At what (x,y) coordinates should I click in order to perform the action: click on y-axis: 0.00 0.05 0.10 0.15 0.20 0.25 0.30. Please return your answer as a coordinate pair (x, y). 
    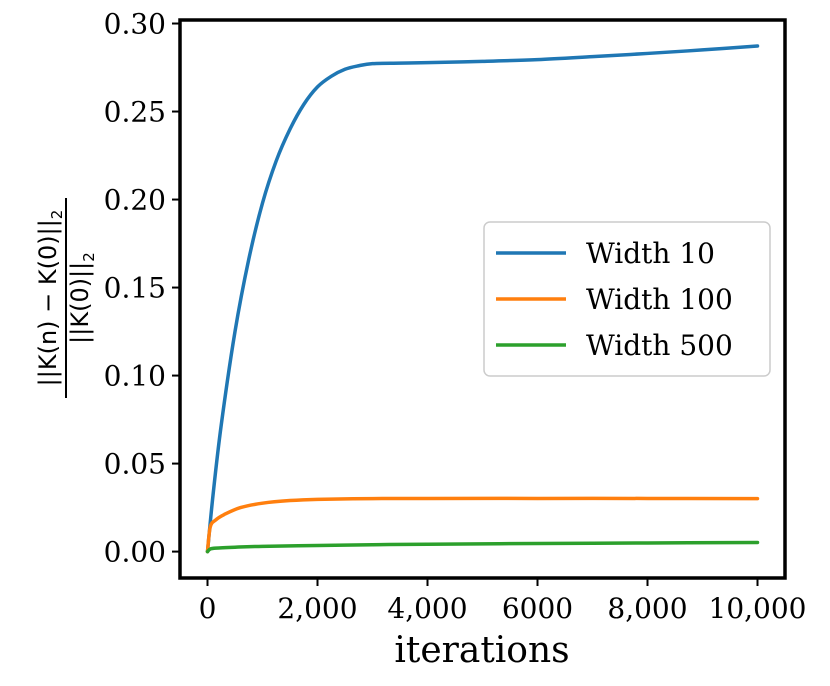
    Looking at the image, I should click on (142, 288).